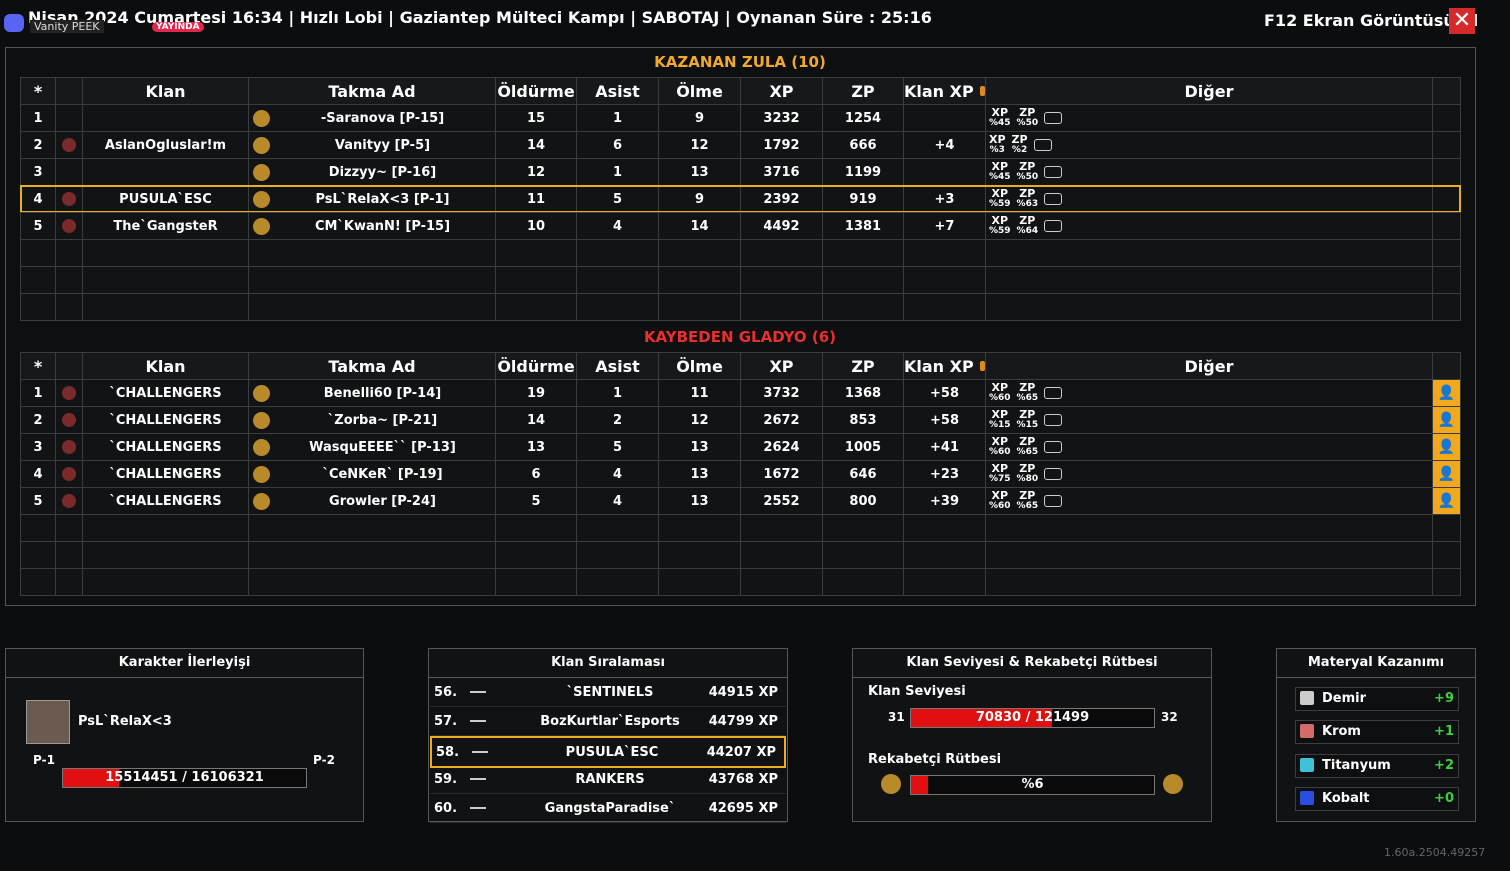  What do you see at coordinates (1028, 225) in the screenshot?
I see `boost: ZP %64` at bounding box center [1028, 225].